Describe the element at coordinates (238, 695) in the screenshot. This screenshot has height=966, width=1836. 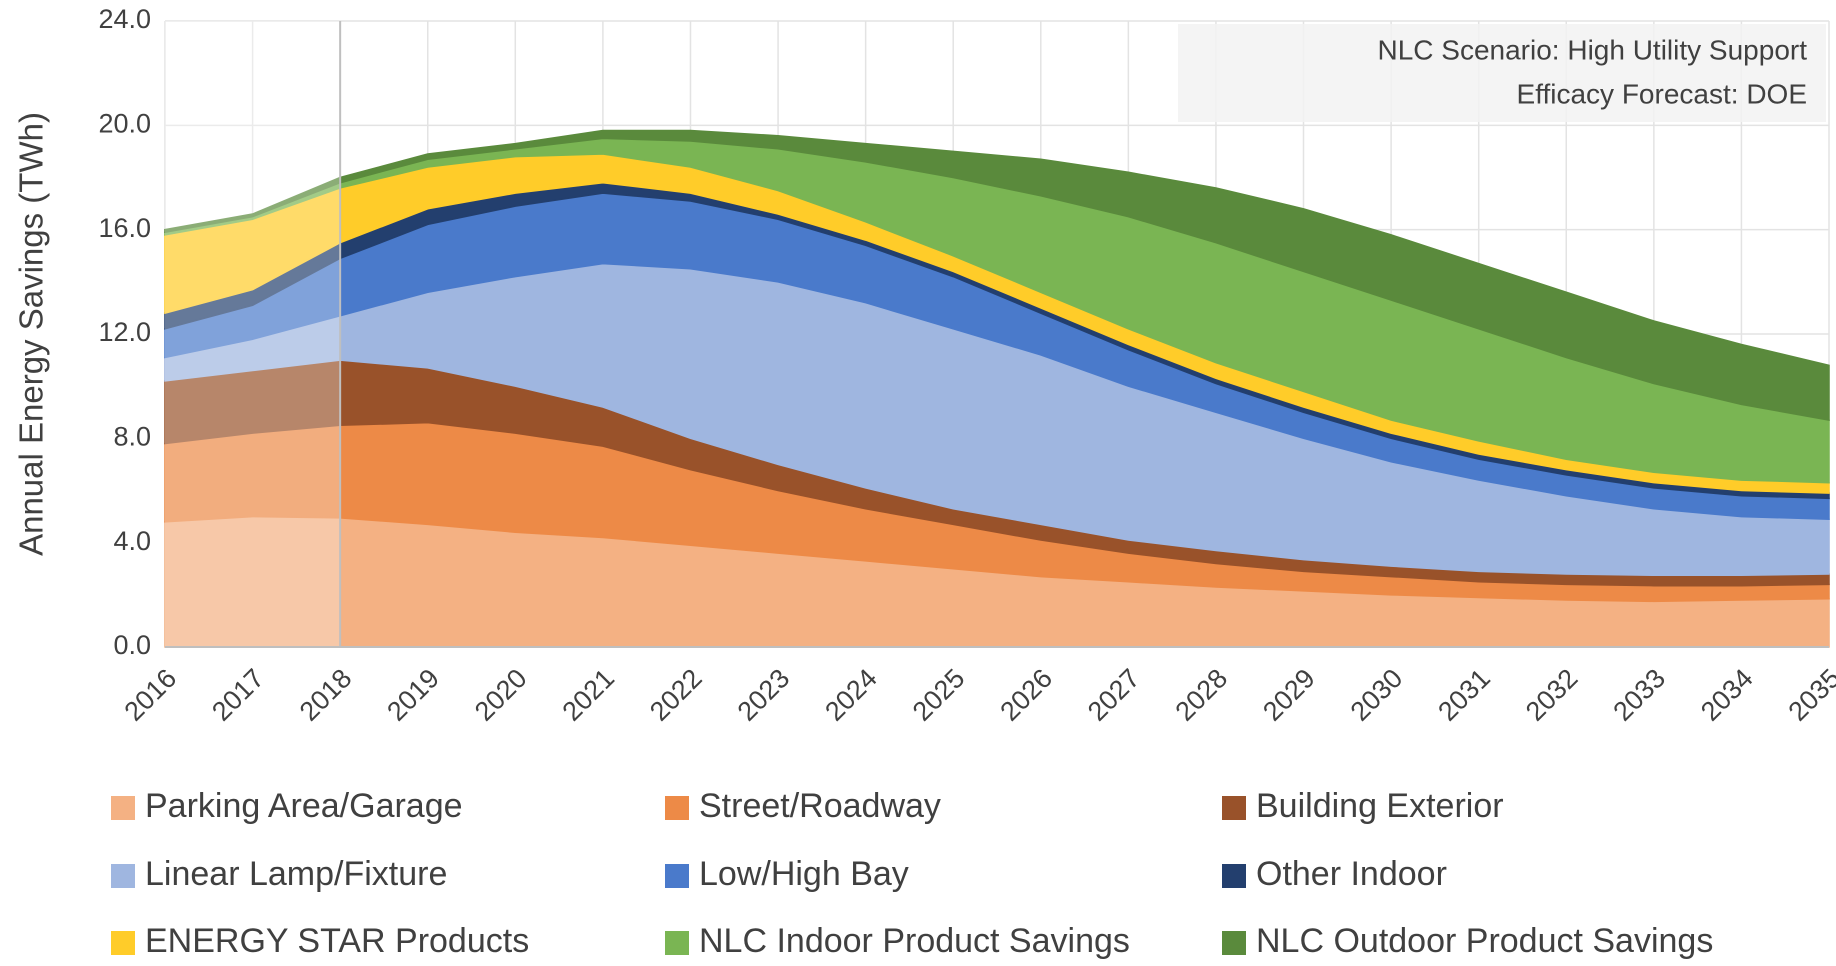
I see `x-tick-label: 2017` at that location.